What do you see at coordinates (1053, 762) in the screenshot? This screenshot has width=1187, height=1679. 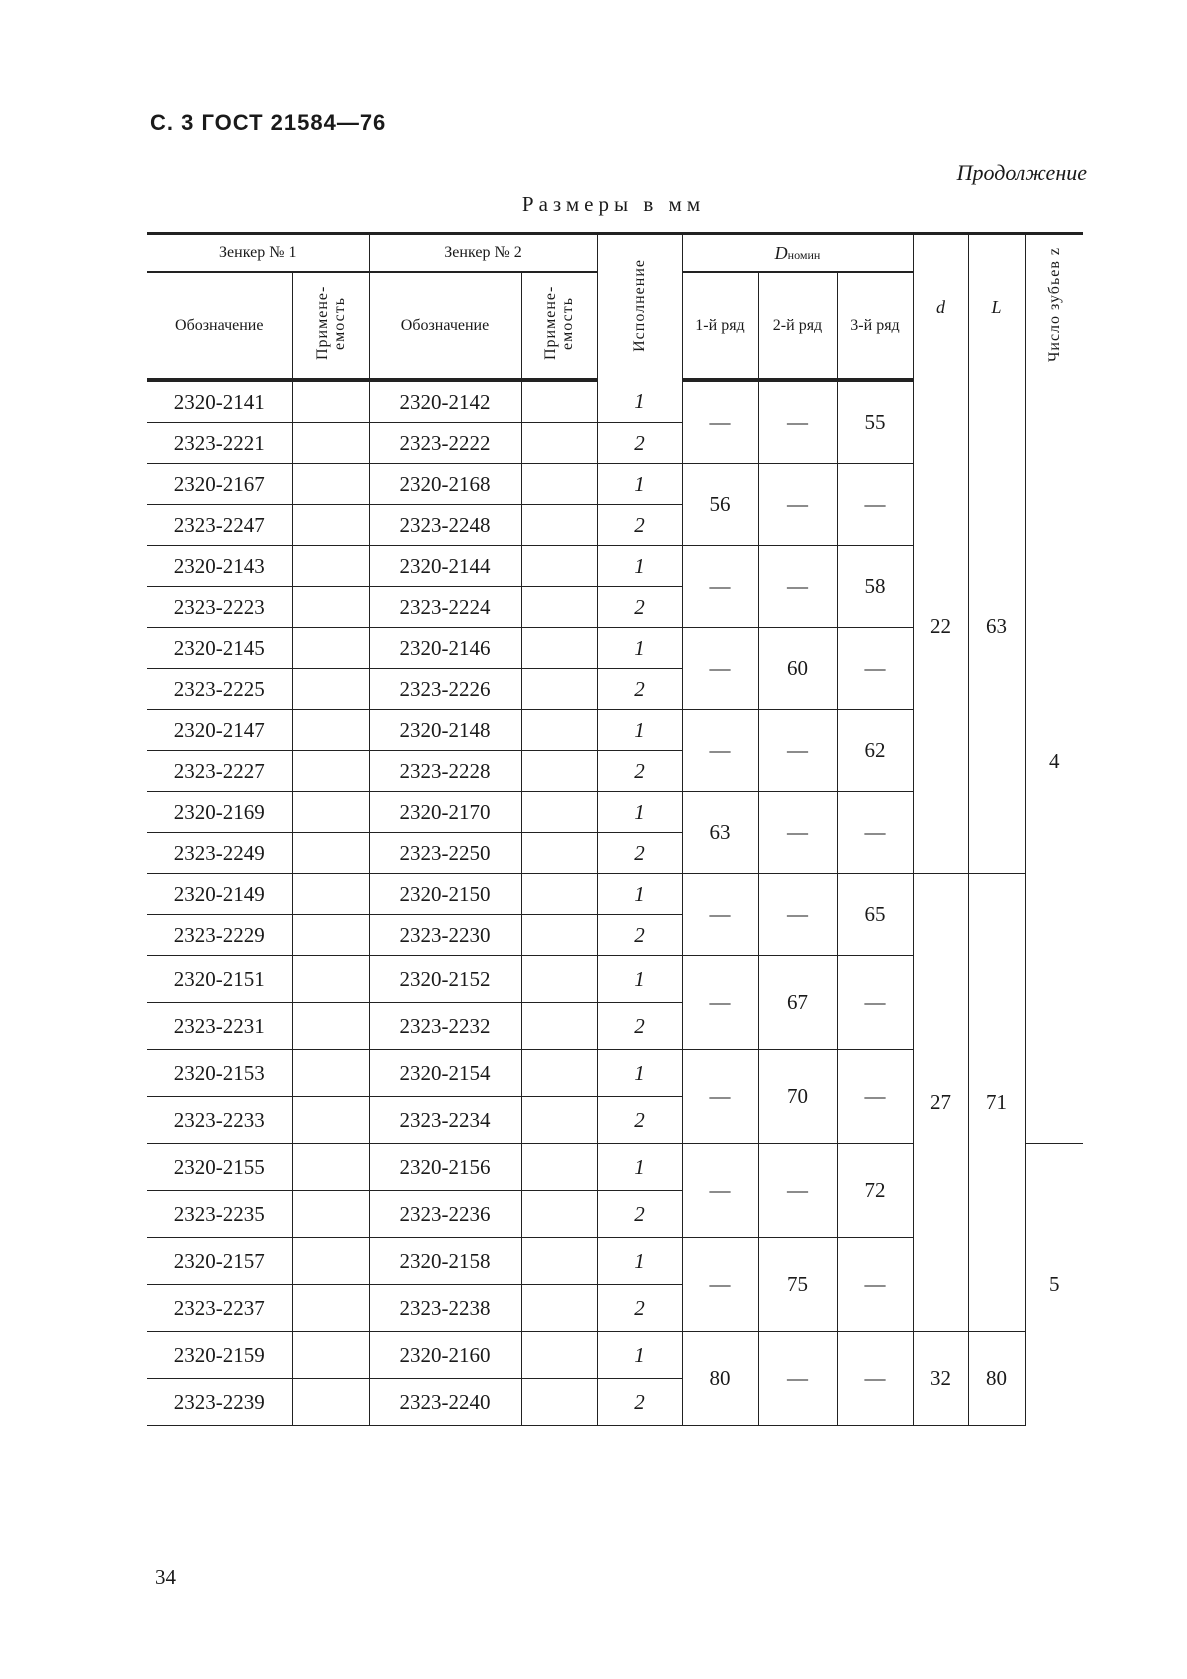 I see `teeth-count: 4` at bounding box center [1053, 762].